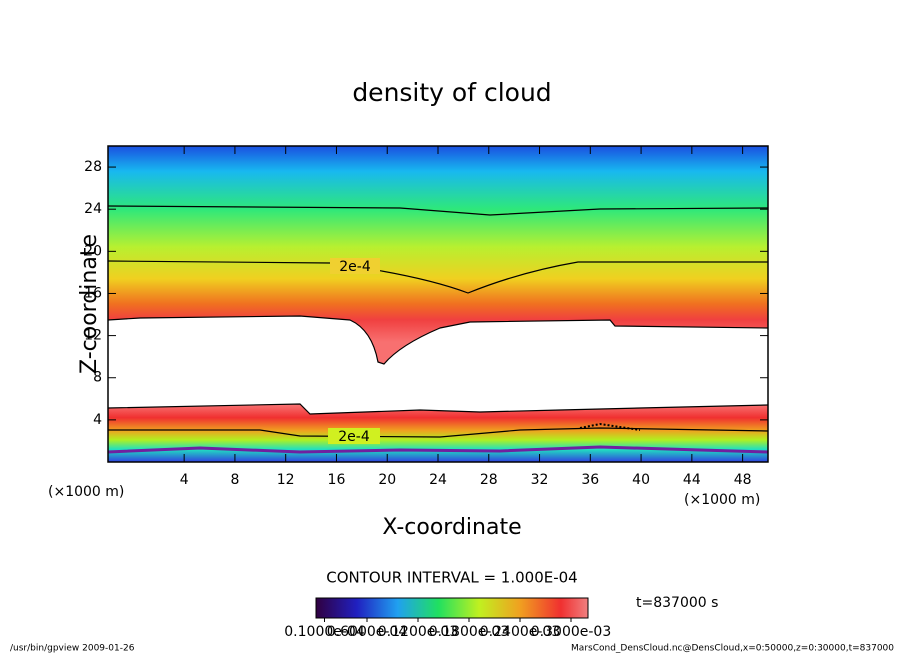  What do you see at coordinates (184, 480) in the screenshot?
I see `x-tick-label: 4` at bounding box center [184, 480].